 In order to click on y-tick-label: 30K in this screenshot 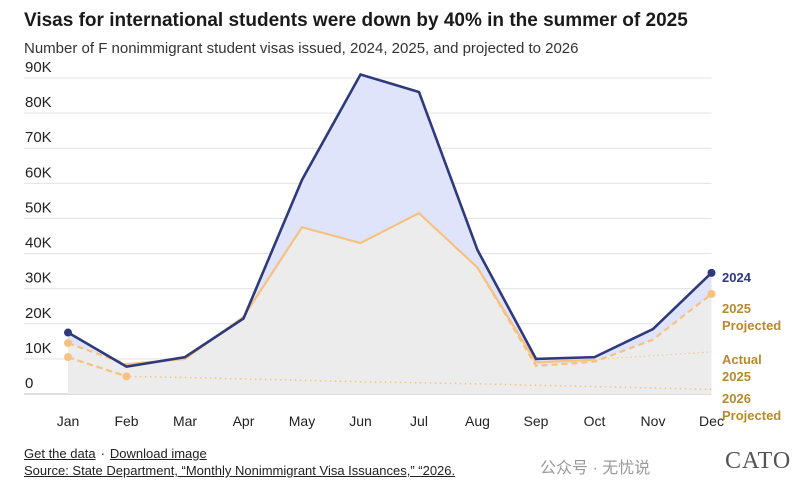, I will do `click(38, 278)`.